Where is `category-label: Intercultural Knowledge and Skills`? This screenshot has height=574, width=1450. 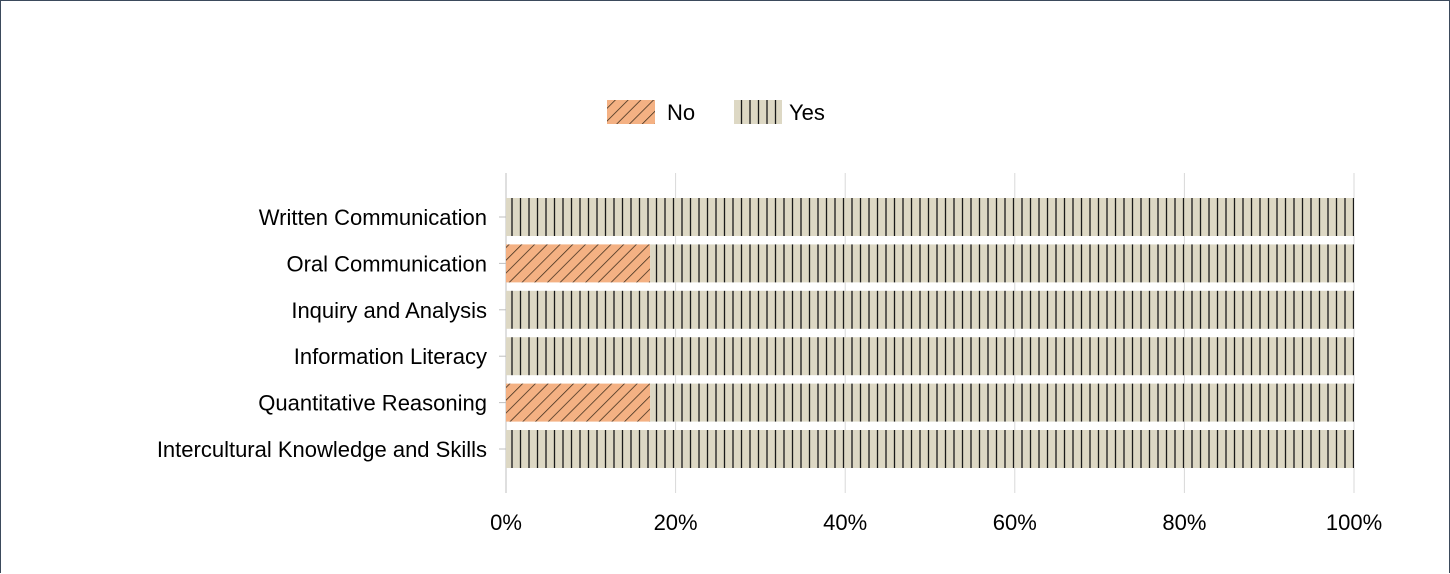
category-label: Intercultural Knowledge and Skills is located at coordinates (322, 449).